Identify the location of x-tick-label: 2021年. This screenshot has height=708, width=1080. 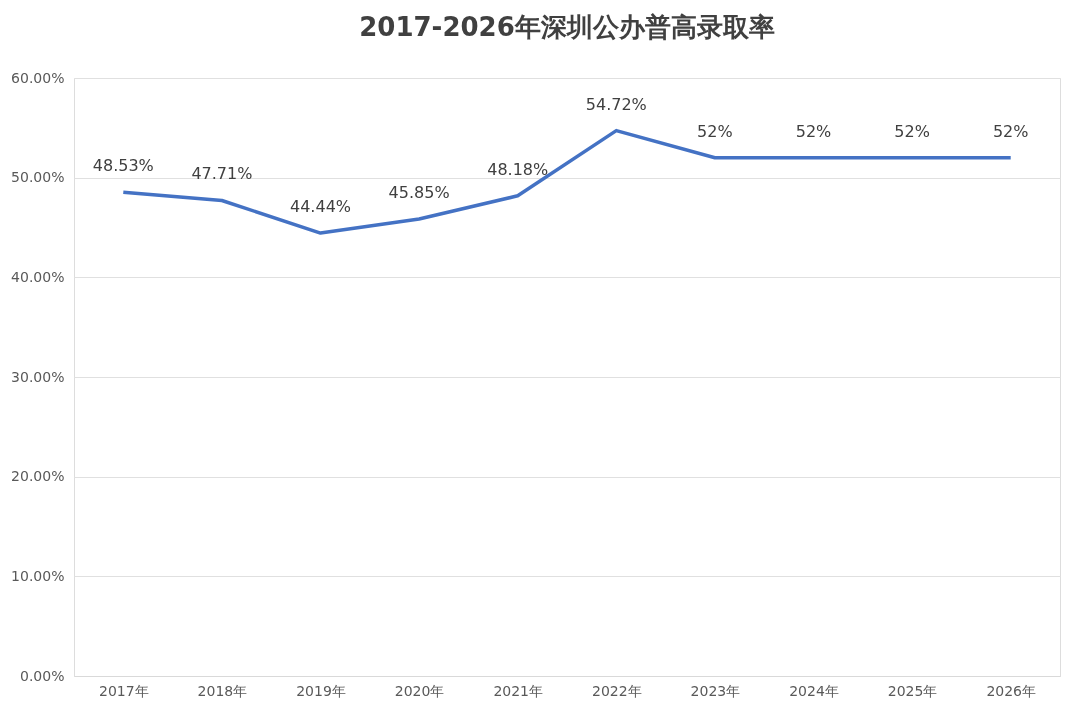
(518, 690).